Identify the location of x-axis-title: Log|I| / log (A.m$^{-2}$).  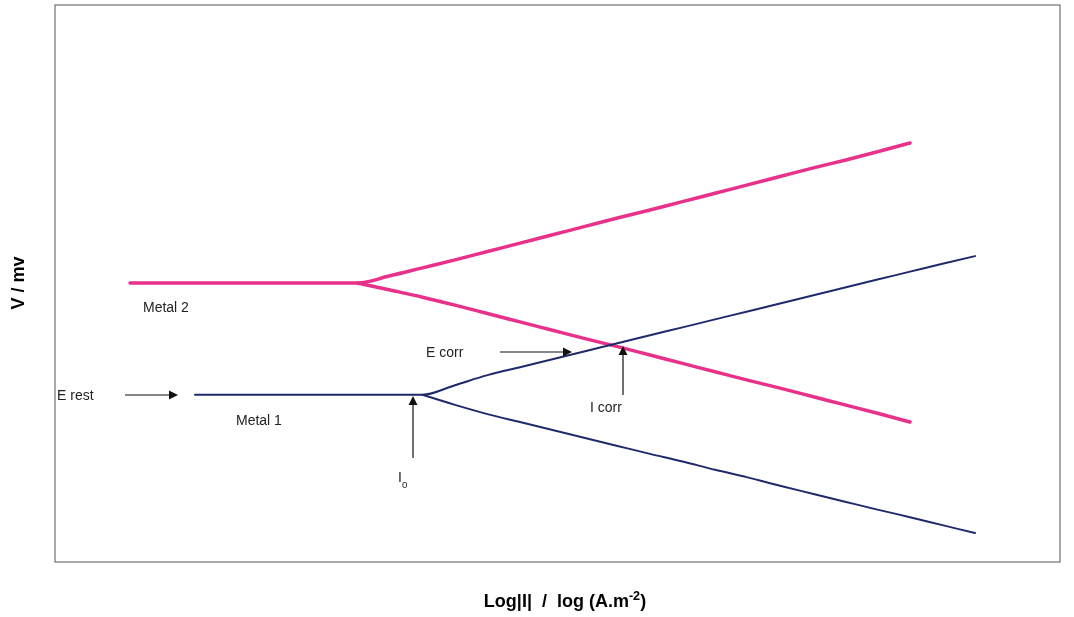
(565, 600).